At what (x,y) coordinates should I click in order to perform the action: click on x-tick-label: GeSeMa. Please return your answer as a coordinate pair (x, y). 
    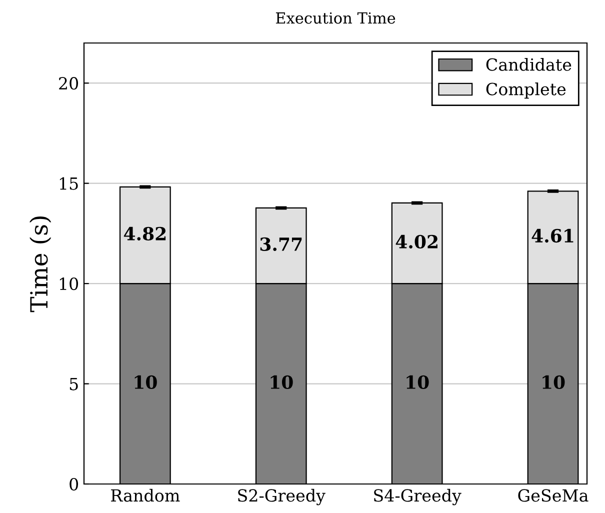
    Looking at the image, I should click on (553, 495).